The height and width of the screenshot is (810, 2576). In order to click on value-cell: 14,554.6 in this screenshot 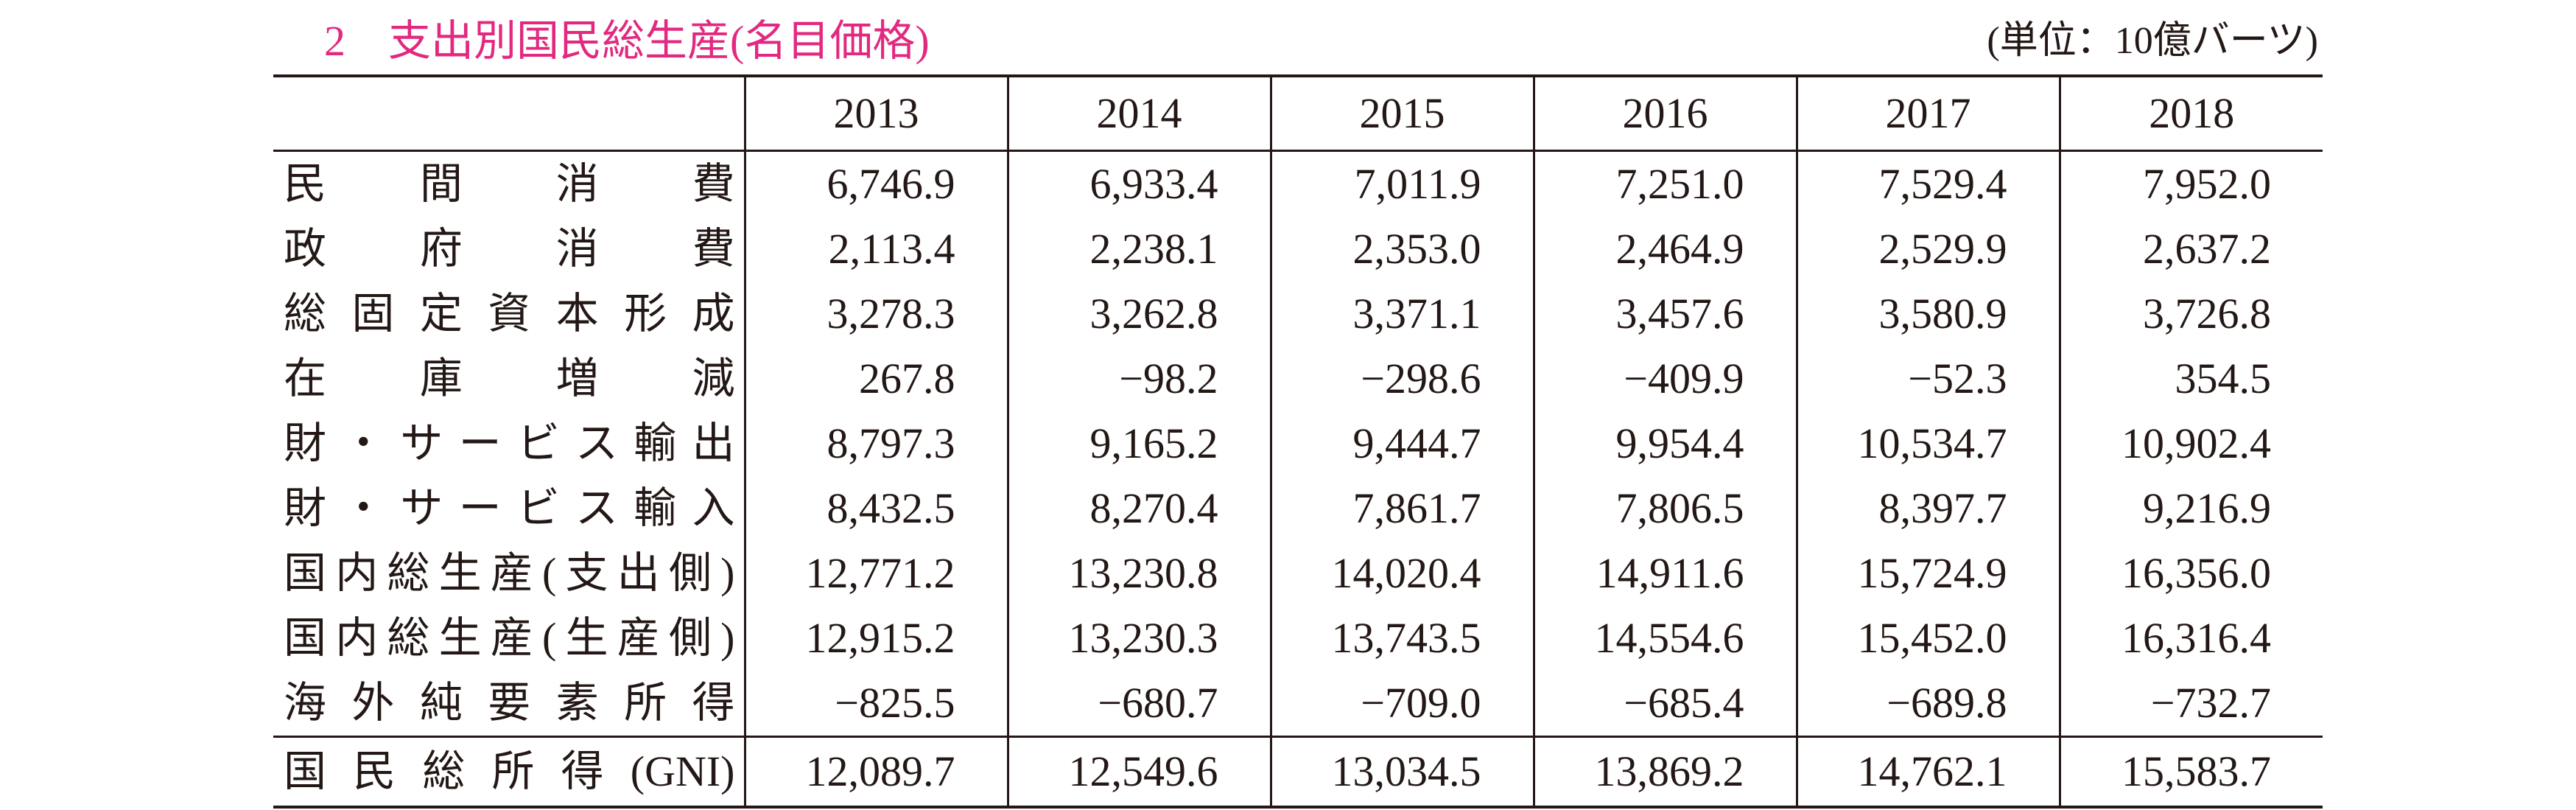, I will do `click(1664, 638)`.